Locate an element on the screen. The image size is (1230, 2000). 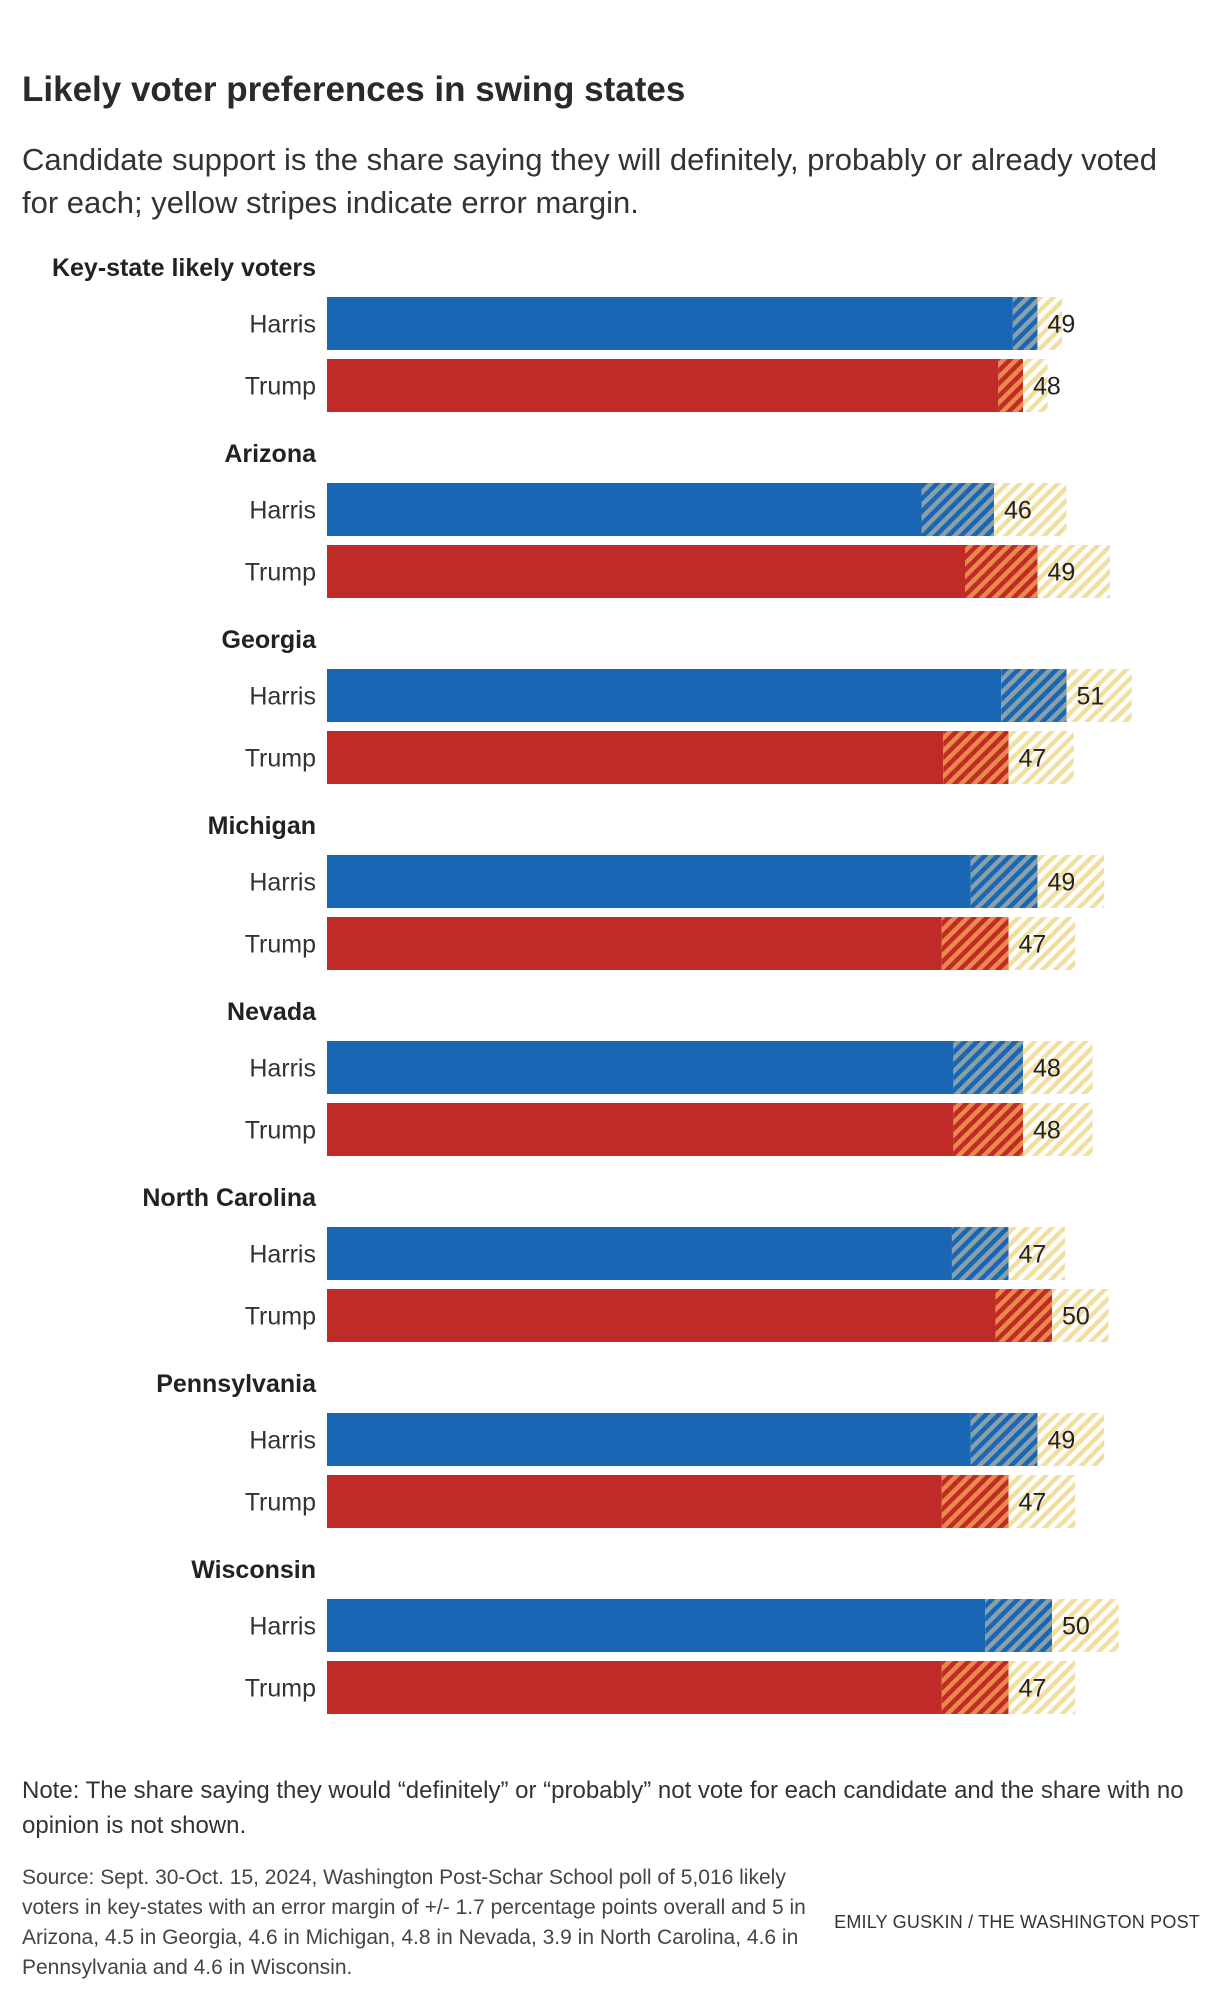
margin-lower-key-state-likely-voters-trump is located at coordinates (1010, 385).